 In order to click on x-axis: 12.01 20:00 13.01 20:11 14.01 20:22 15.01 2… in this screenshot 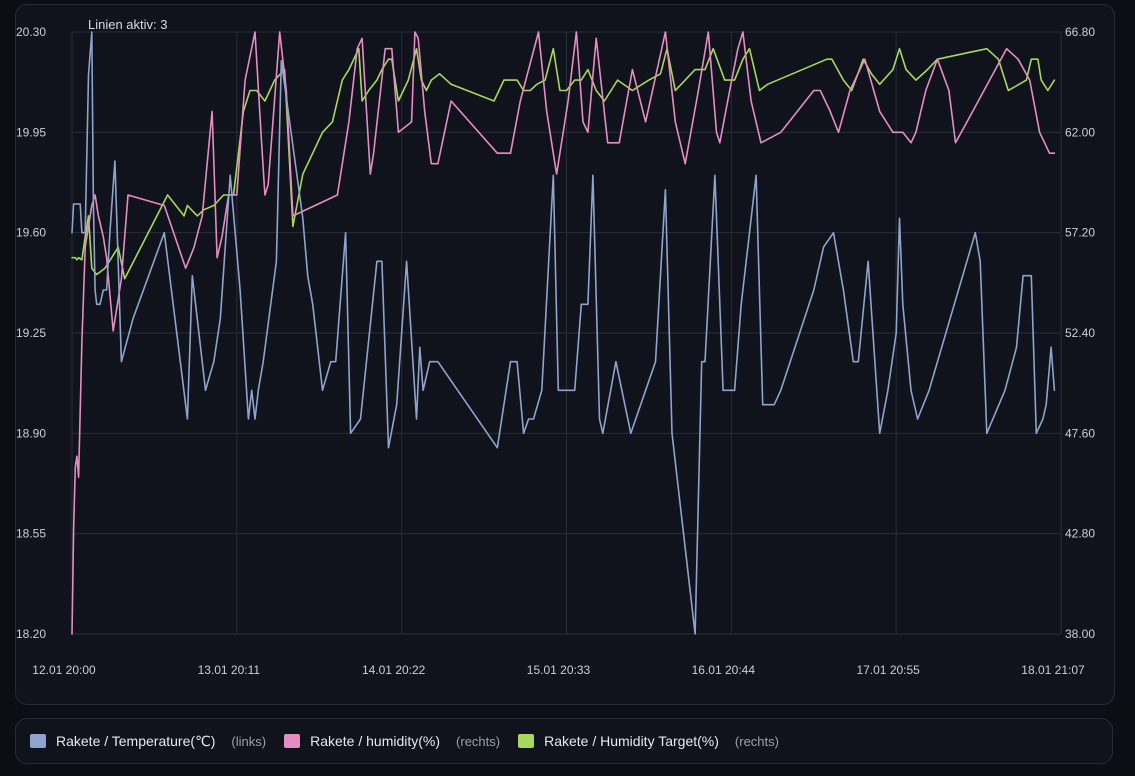, I will do `click(558, 670)`.